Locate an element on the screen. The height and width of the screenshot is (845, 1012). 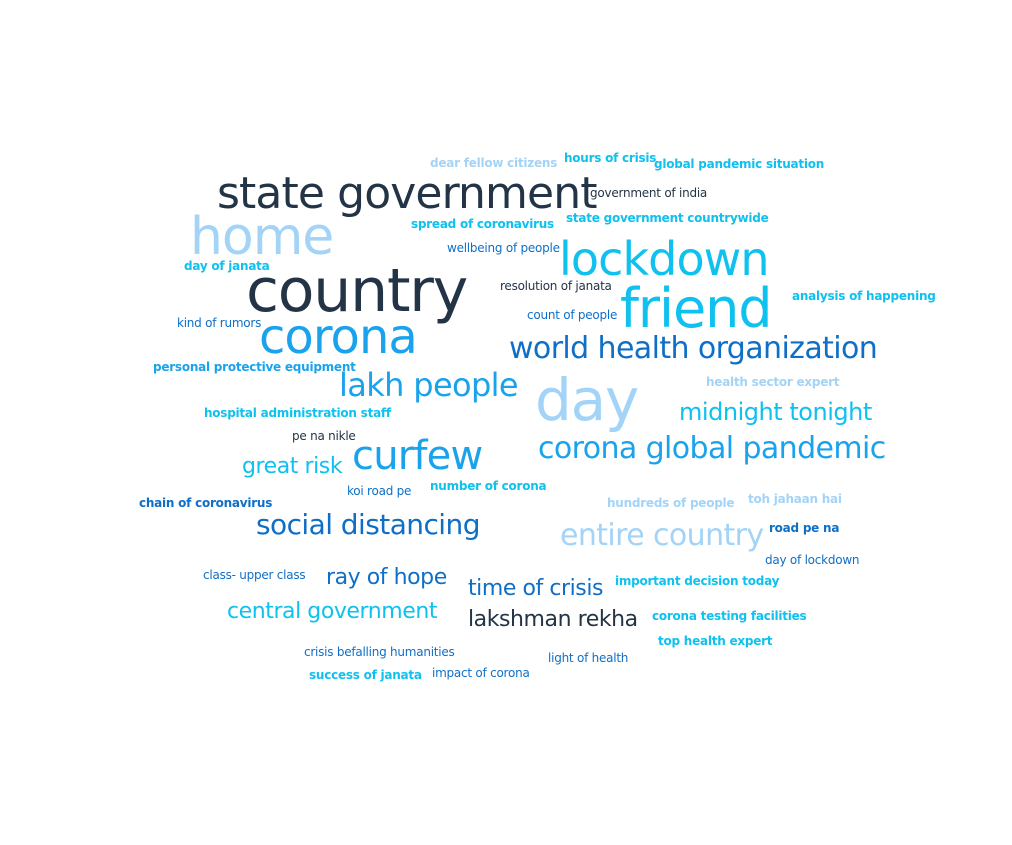
word-analysis-of-happening: analysis of happening is located at coordinates (864, 295).